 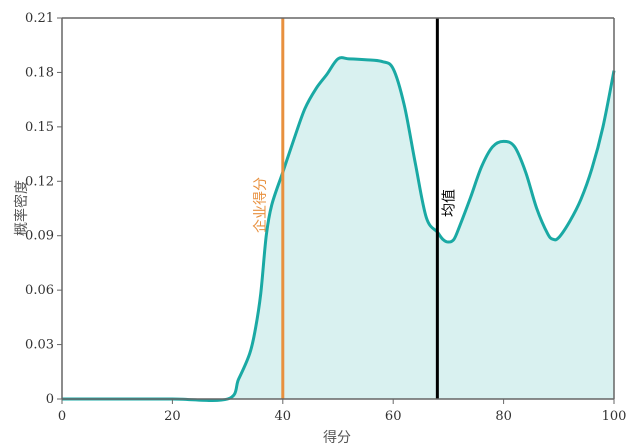 I want to click on x-tick-label: 20, so click(x=172, y=416).